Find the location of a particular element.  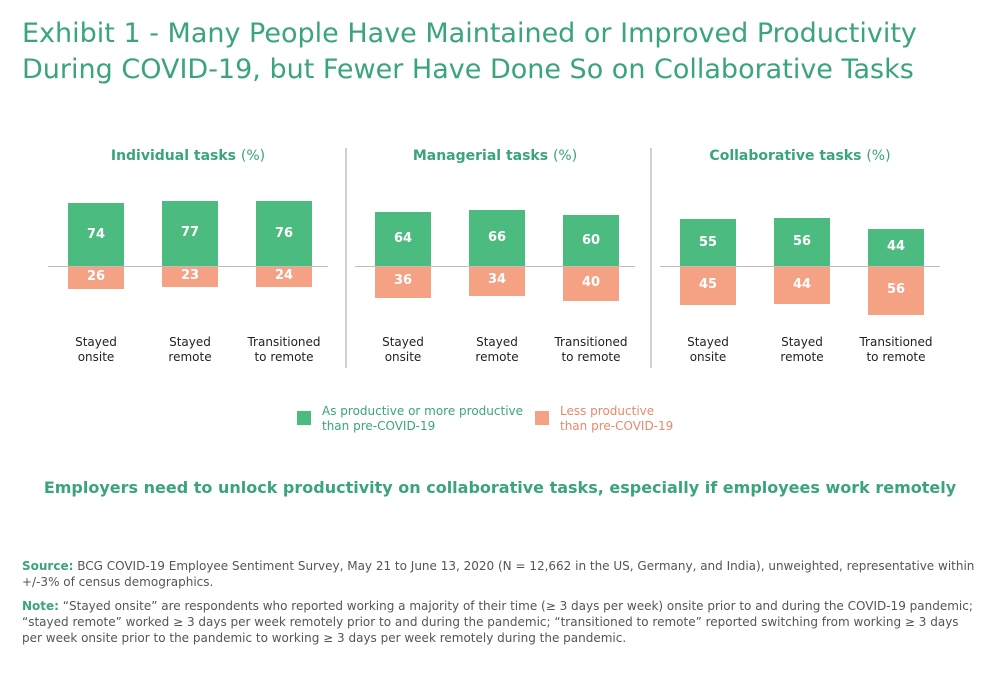

bar-negative-label: 40 is located at coordinates (591, 282).